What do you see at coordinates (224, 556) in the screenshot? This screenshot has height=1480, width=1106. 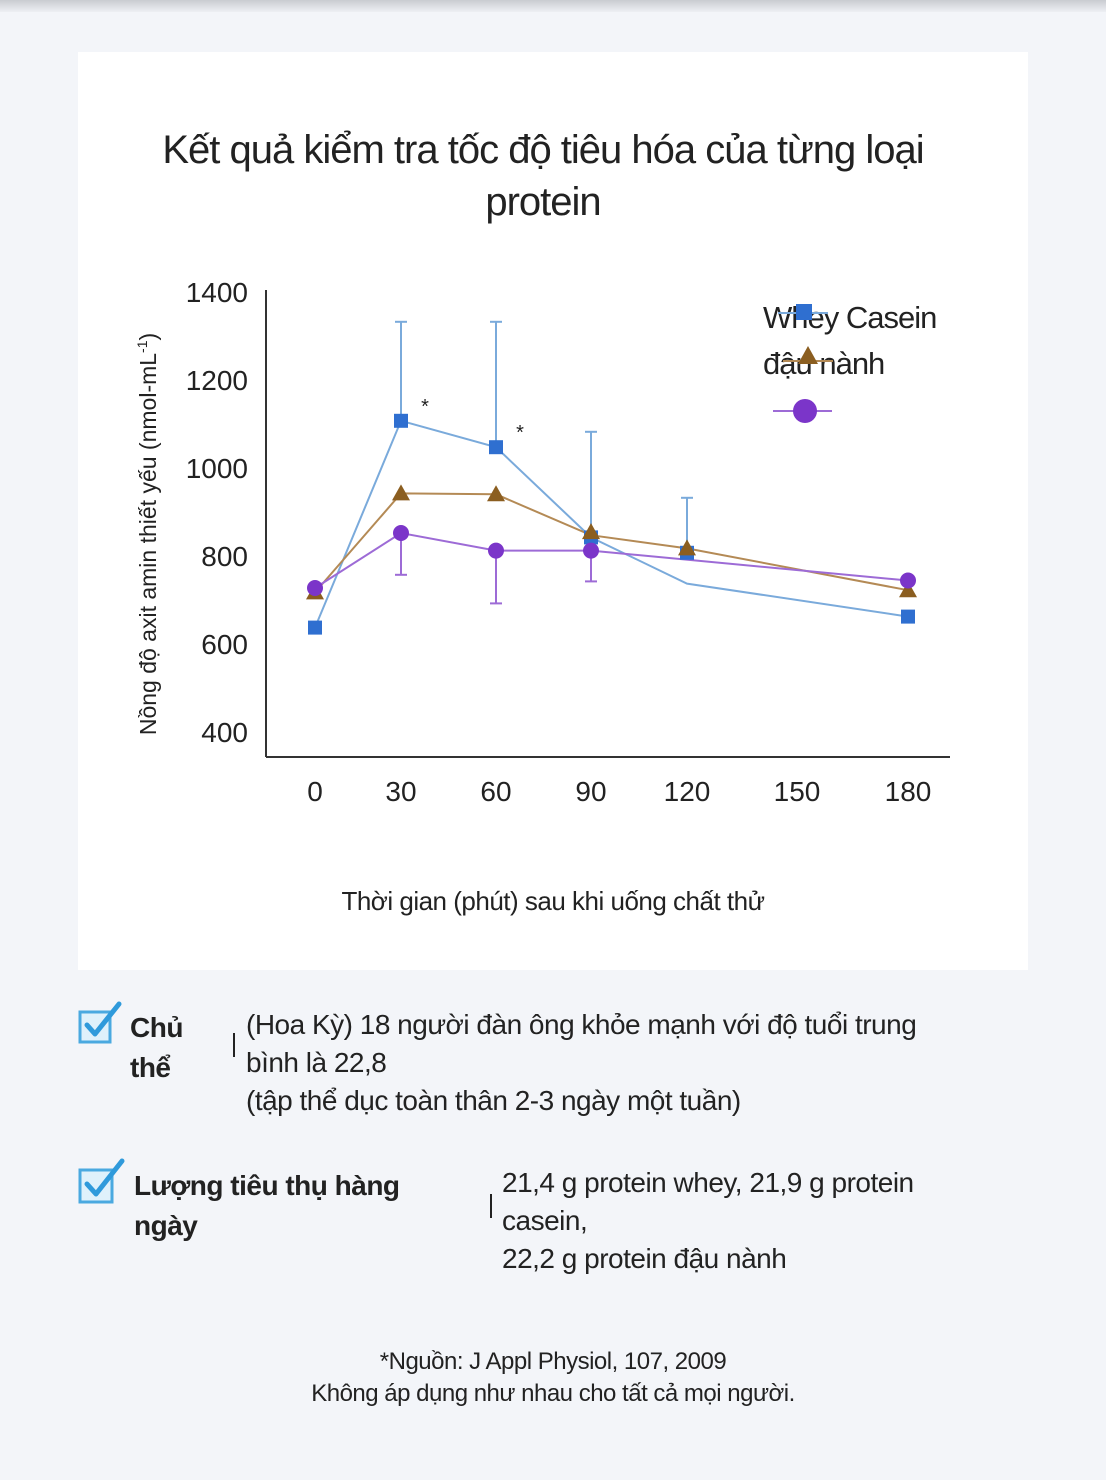 I see `y-tick-label: 800` at bounding box center [224, 556].